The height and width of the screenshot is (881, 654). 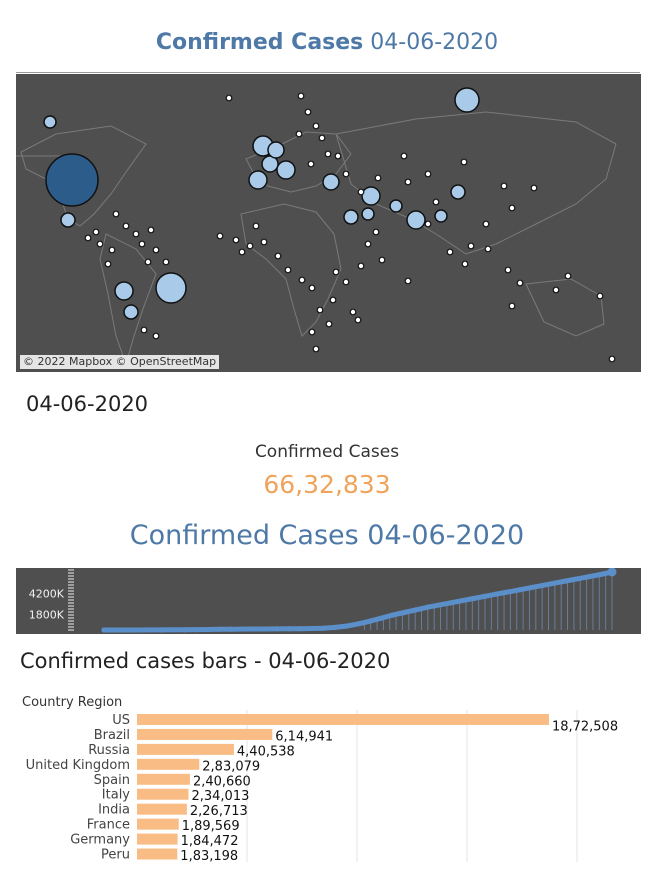 I want to click on bar-brazil, so click(x=205, y=734).